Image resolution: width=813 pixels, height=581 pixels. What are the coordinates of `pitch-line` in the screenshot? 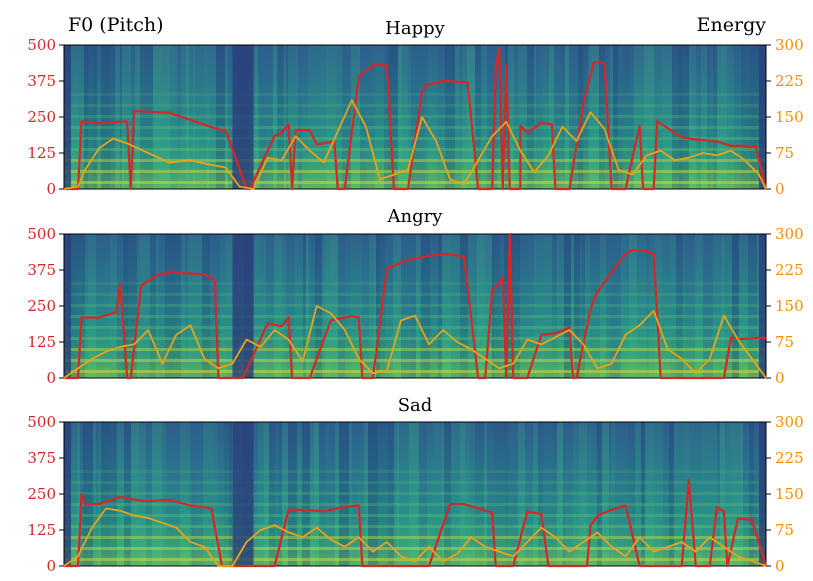 It's located at (416, 523).